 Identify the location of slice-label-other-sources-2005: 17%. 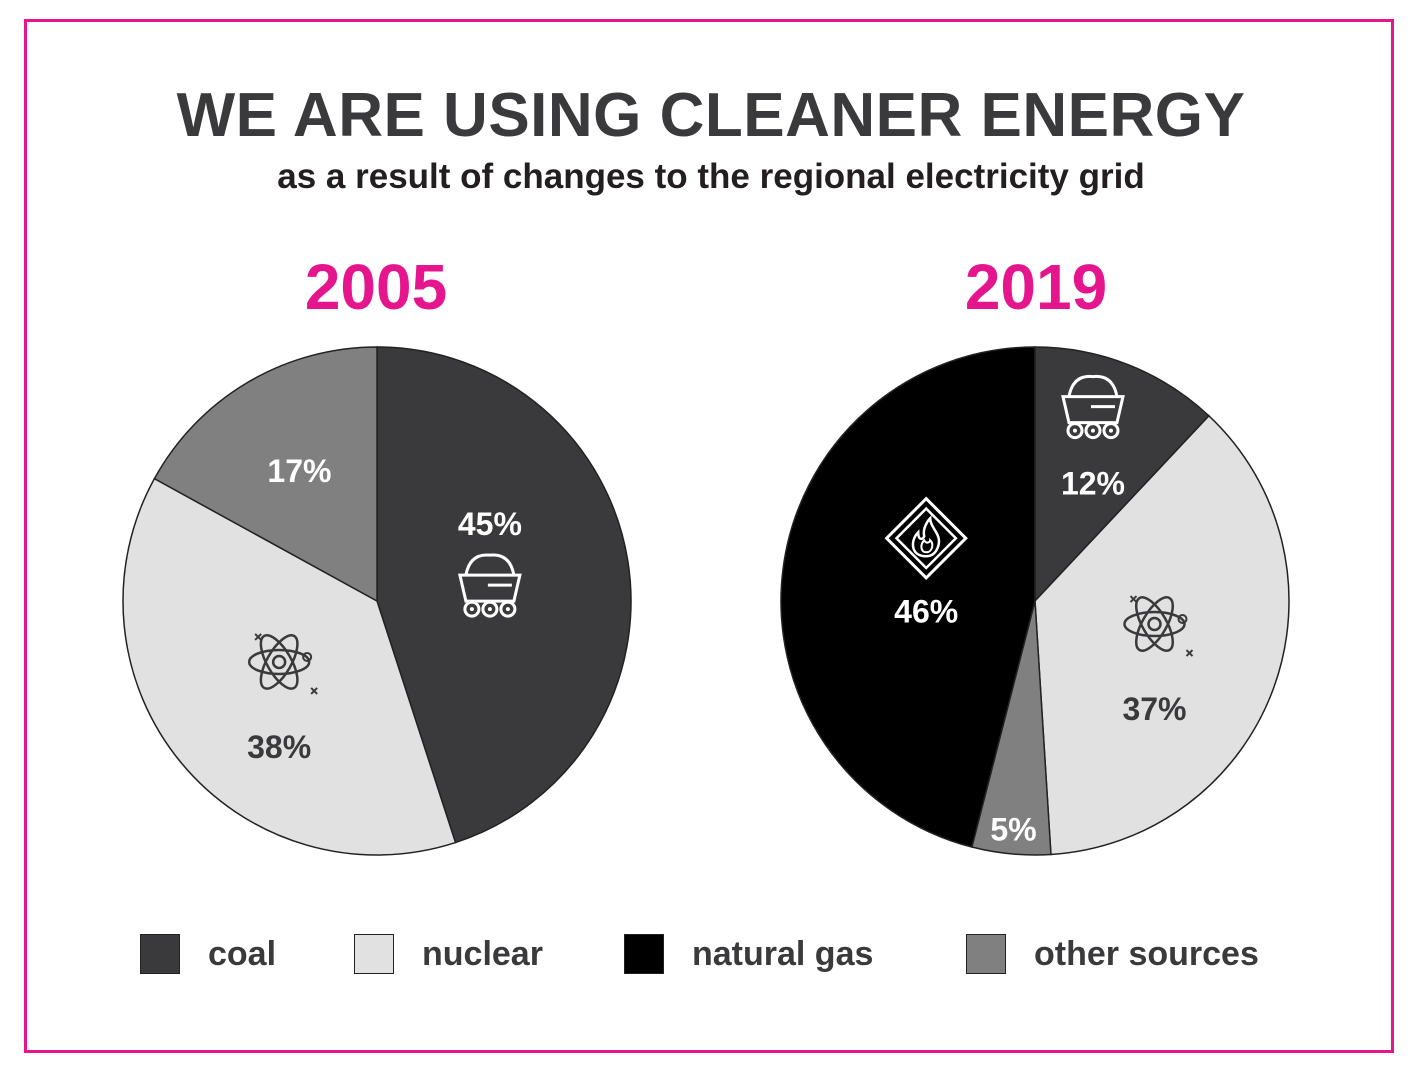
(299, 471).